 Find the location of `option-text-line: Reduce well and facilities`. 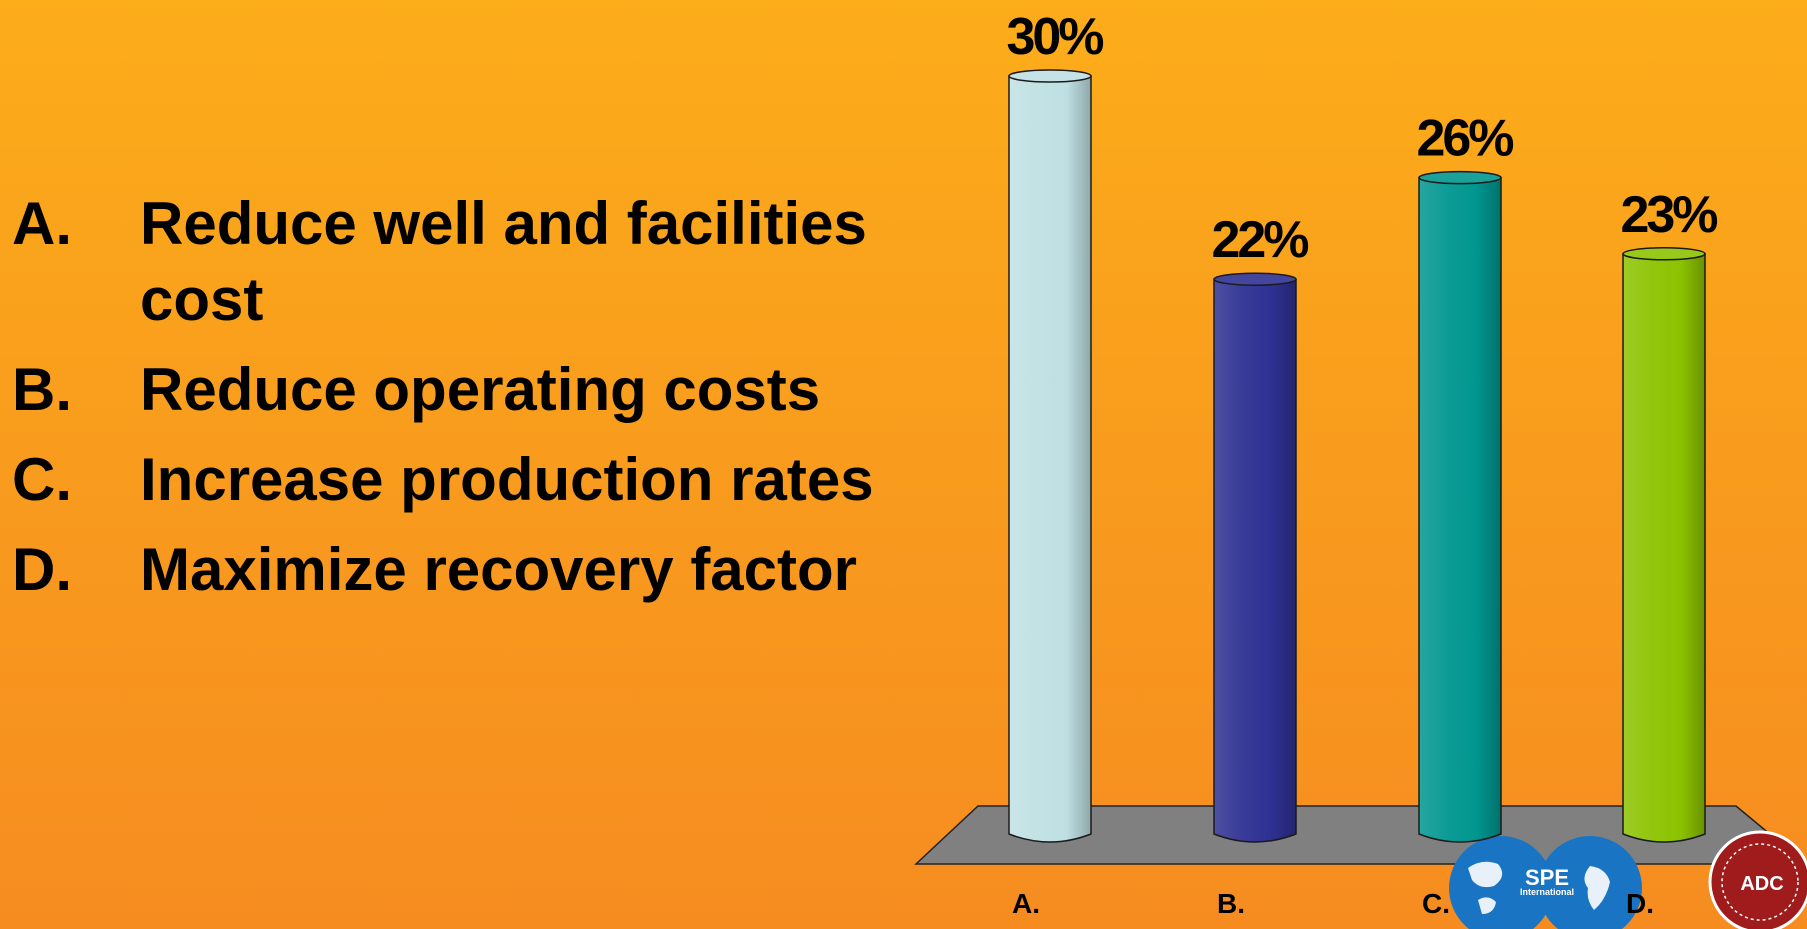

option-text-line: Reduce well and facilities is located at coordinates (503, 223).